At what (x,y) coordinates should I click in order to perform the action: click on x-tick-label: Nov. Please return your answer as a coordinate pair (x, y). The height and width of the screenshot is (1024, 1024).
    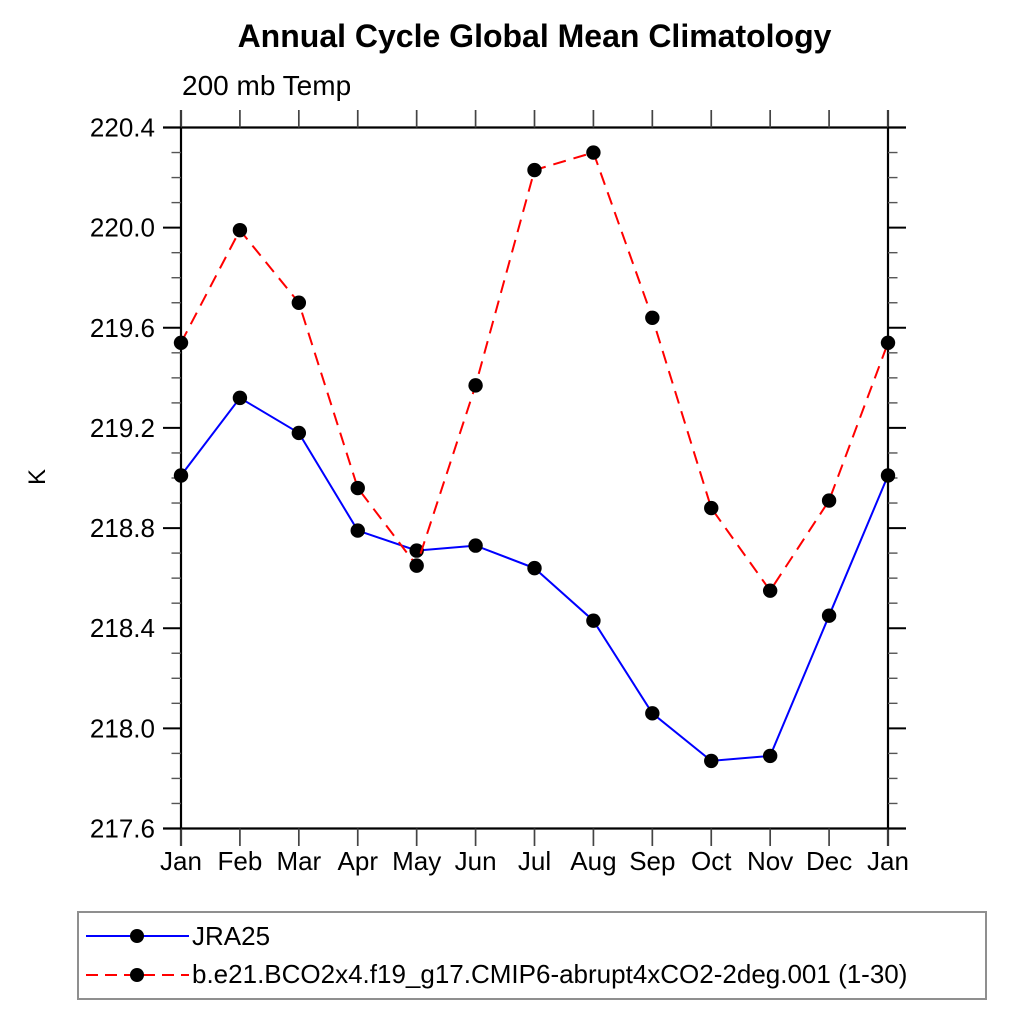
    Looking at the image, I should click on (770, 861).